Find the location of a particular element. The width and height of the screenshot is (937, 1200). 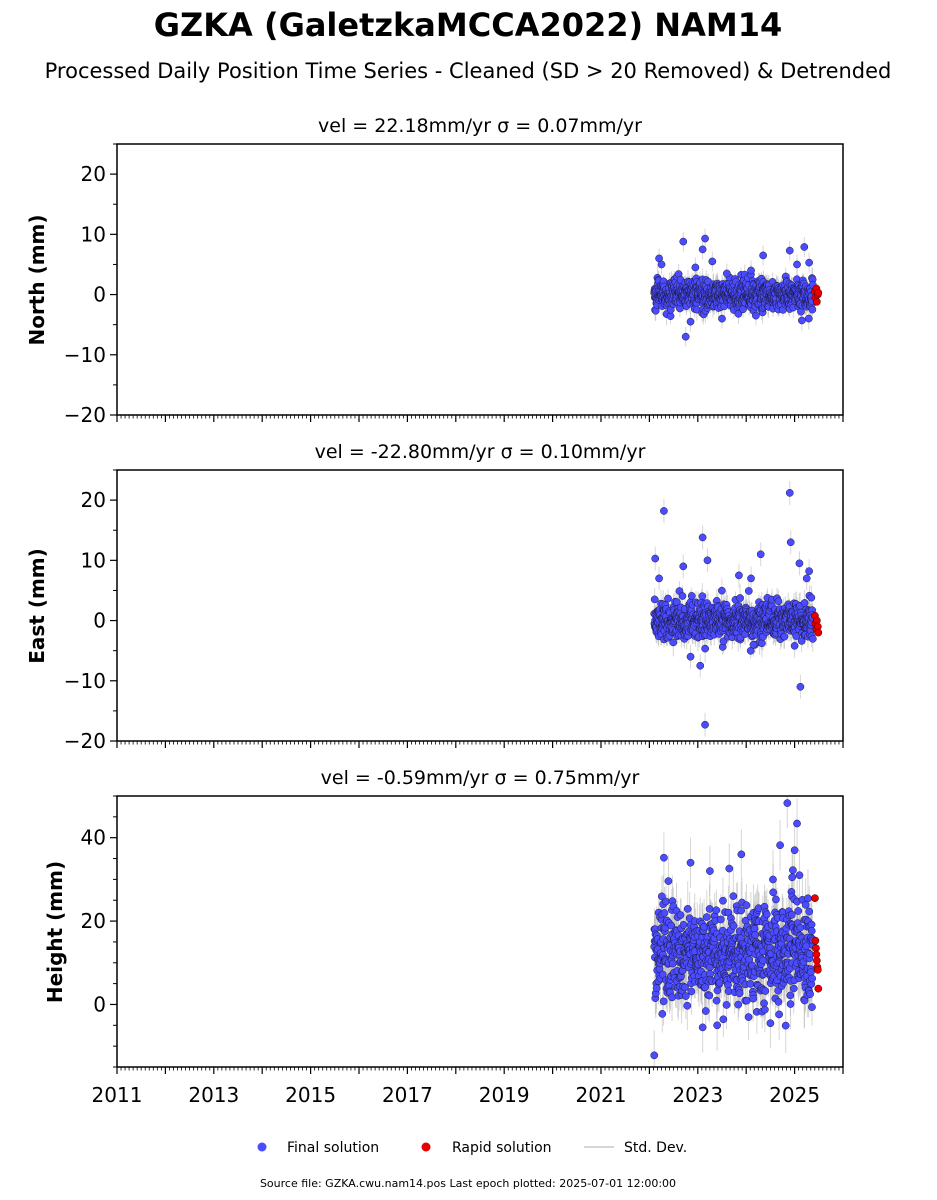

panel-north-yaxis: −20 −10 0 10 20 is located at coordinates (90, 285).